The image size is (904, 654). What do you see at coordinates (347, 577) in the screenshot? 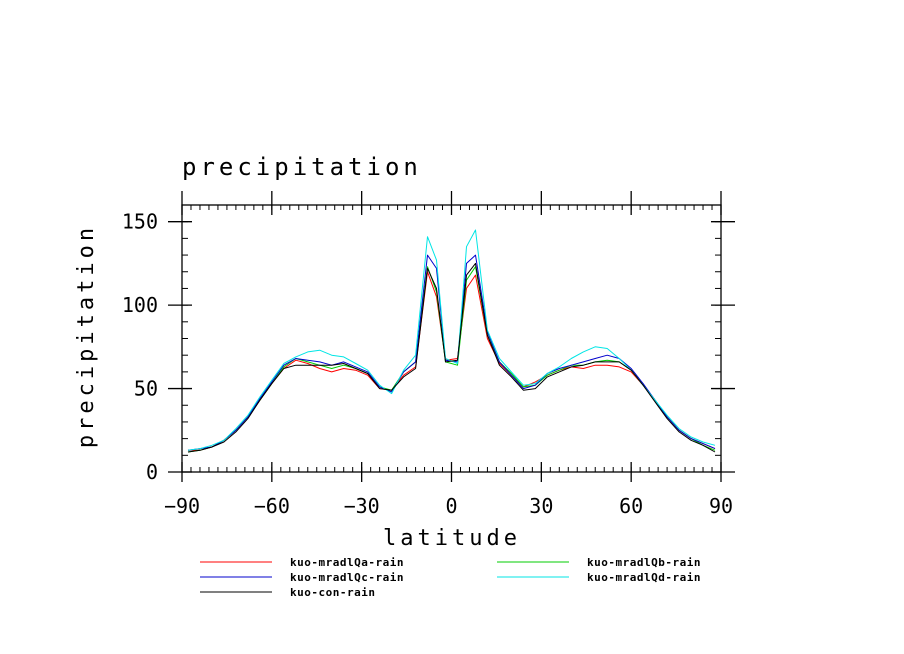
I see `legend-label: kuo-mradlQc-rain` at bounding box center [347, 577].